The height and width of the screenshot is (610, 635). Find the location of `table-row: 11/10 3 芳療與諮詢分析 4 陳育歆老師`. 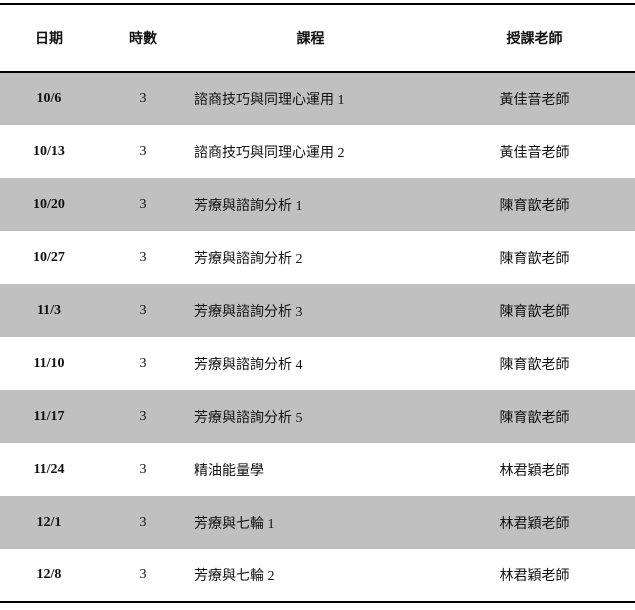

table-row: 11/10 3 芳療與諮詢分析 4 陳育歆老師 is located at coordinates (317, 363).